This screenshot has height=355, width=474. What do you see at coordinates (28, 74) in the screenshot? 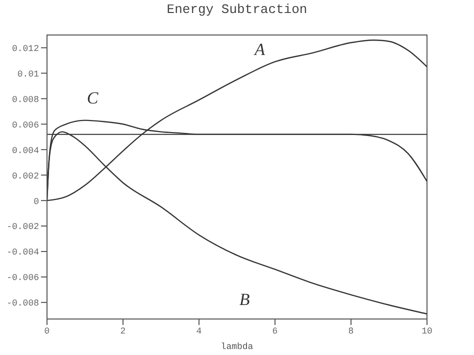
I see `y-tick-label: 0.01` at bounding box center [28, 74].